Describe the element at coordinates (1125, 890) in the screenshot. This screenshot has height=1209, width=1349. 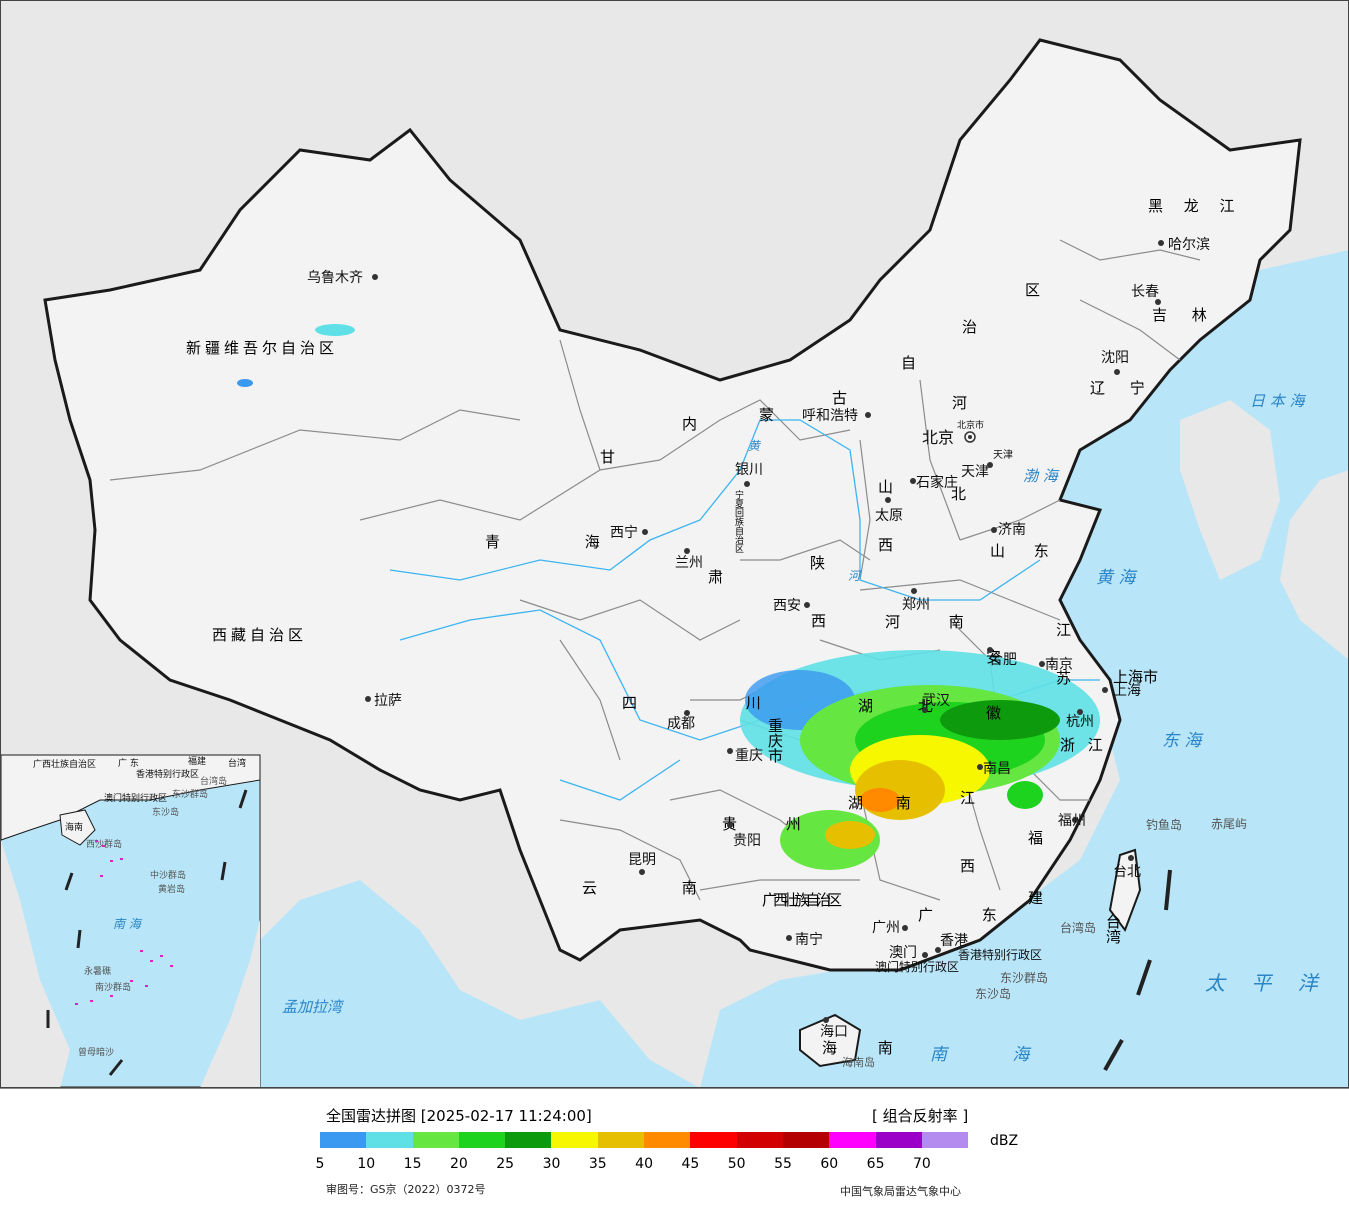
I see `taiwan-island` at that location.